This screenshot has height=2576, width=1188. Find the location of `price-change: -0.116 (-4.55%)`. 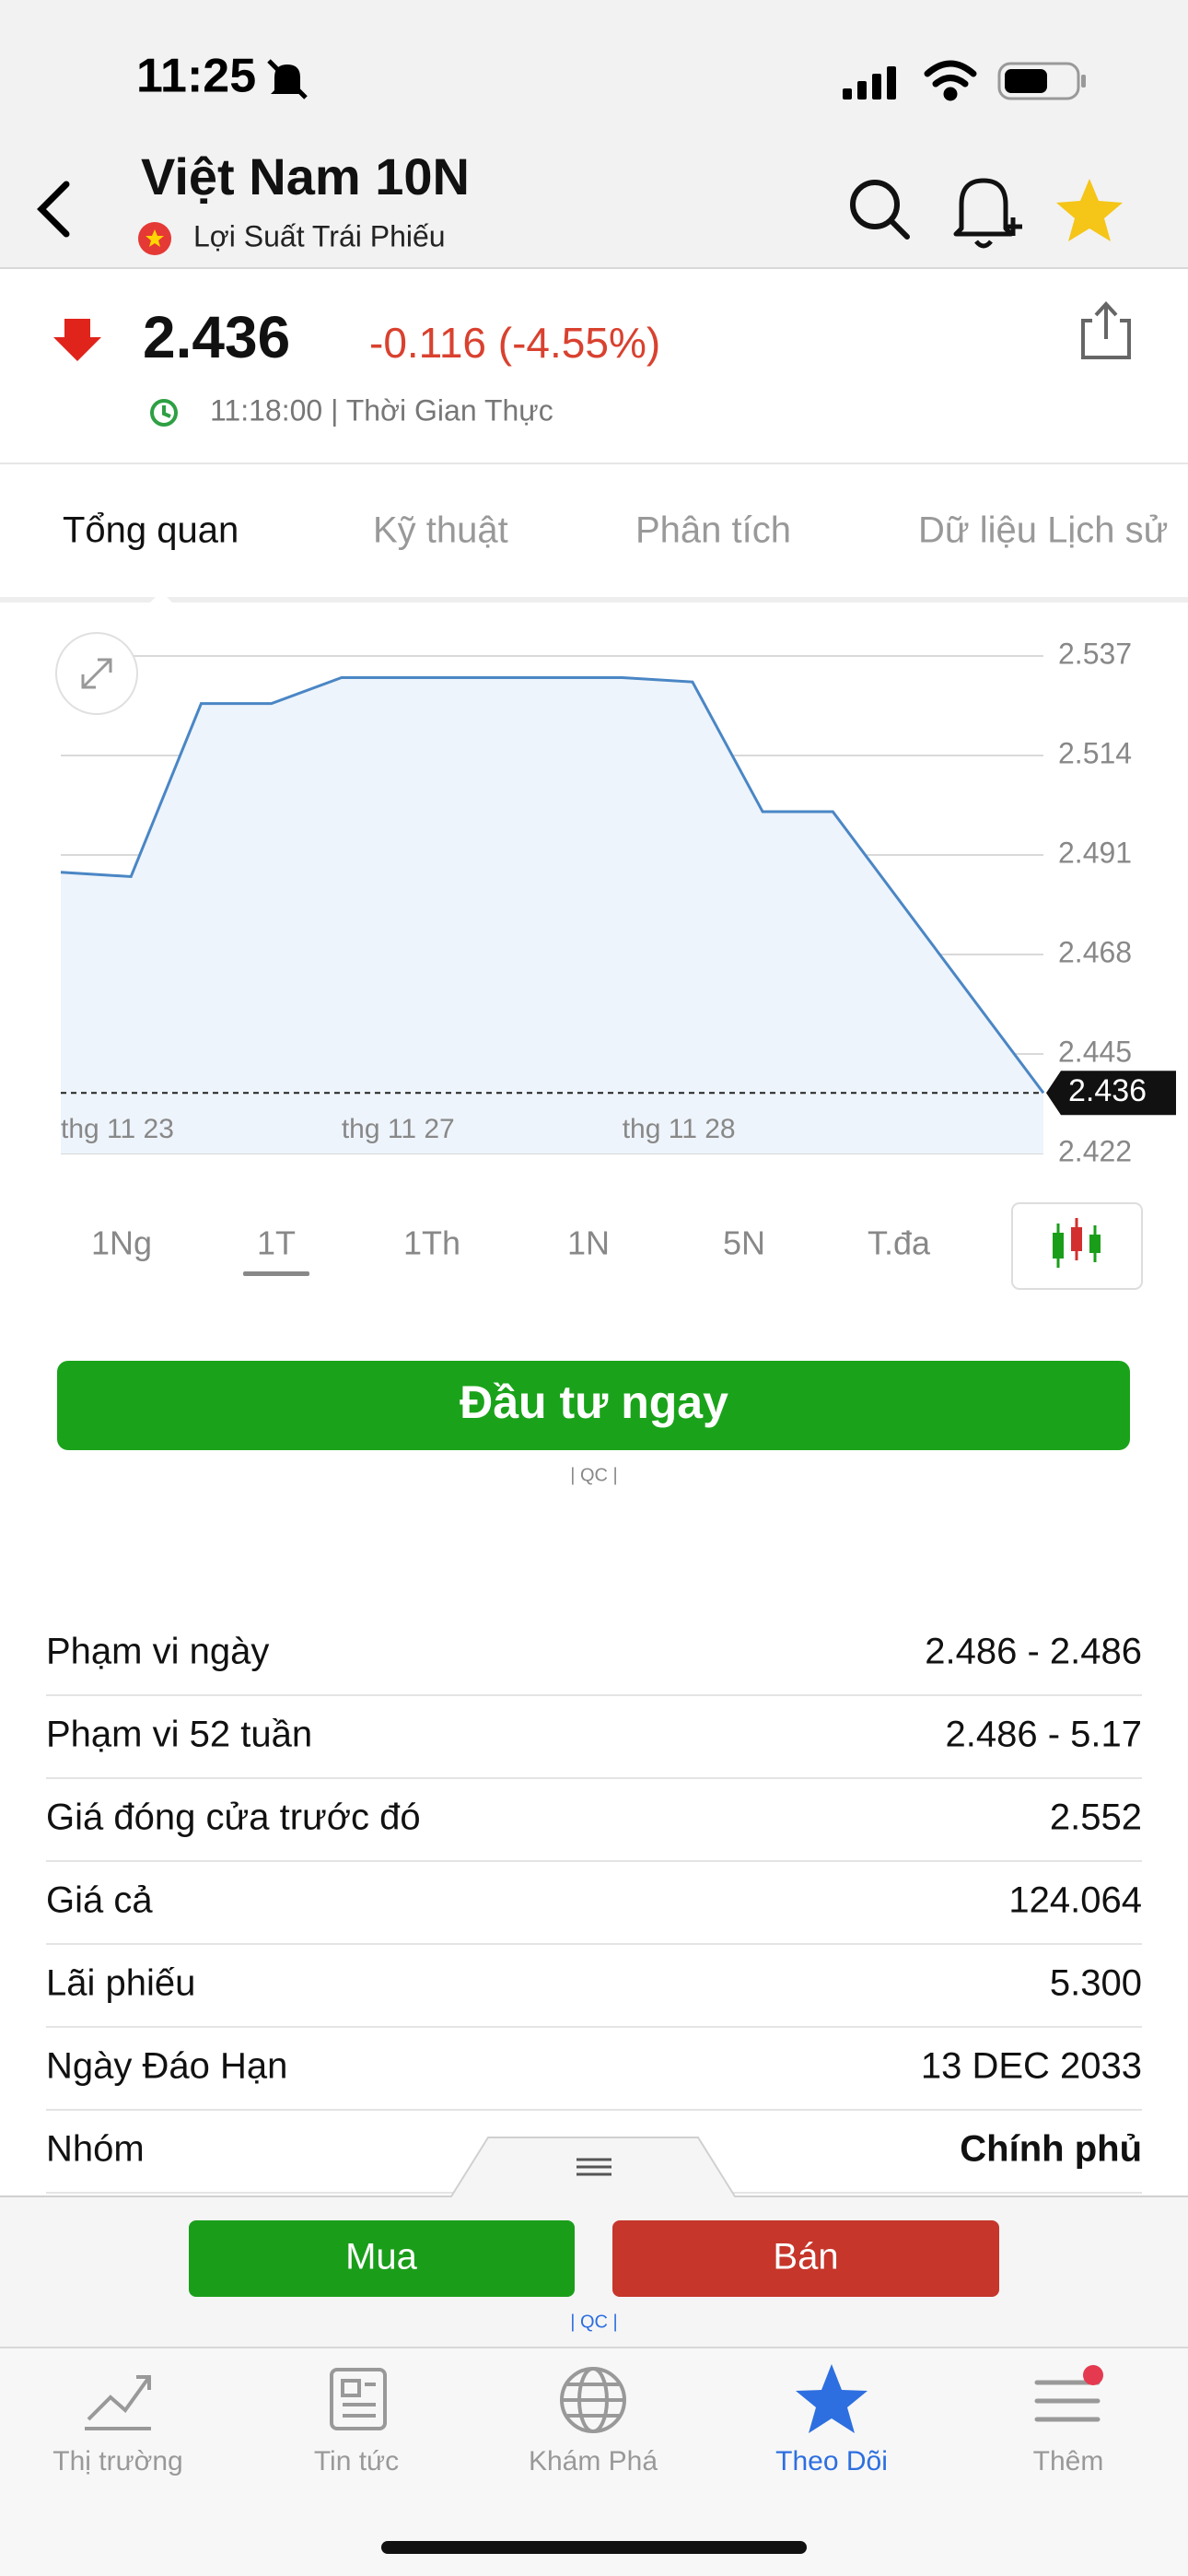

price-change: -0.116 (-4.55%) is located at coordinates (514, 343).